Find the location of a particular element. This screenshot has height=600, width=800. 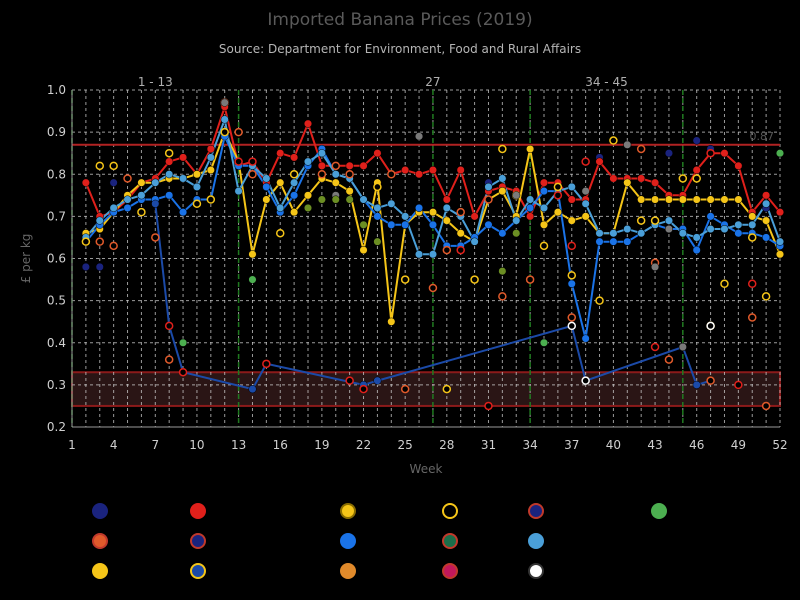

y-axis-title: £ per kg is located at coordinates (26, 259).